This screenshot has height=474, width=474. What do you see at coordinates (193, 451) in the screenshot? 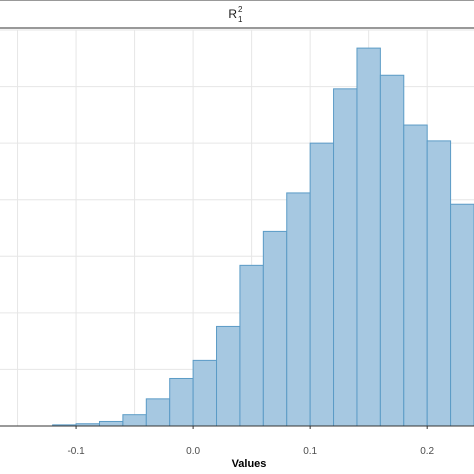
I see `x-tick-label: 0.0` at bounding box center [193, 451].